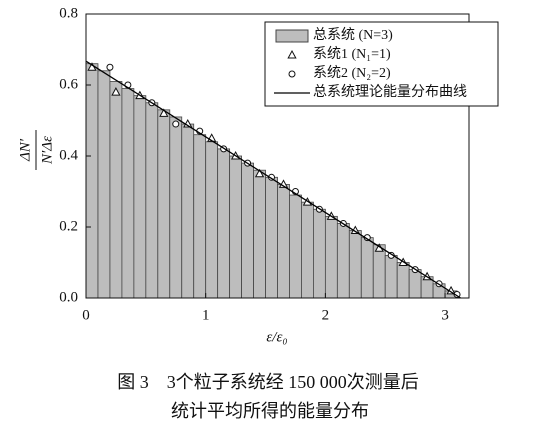 The image size is (548, 439). Describe the element at coordinates (68, 84) in the screenshot. I see `y-tick-label: 0.6` at that location.